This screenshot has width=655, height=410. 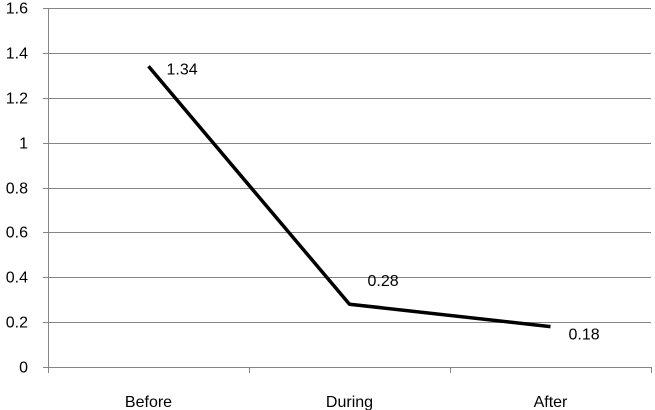 What do you see at coordinates (17, 9) in the screenshot?
I see `y-tick-label: 1.6` at bounding box center [17, 9].